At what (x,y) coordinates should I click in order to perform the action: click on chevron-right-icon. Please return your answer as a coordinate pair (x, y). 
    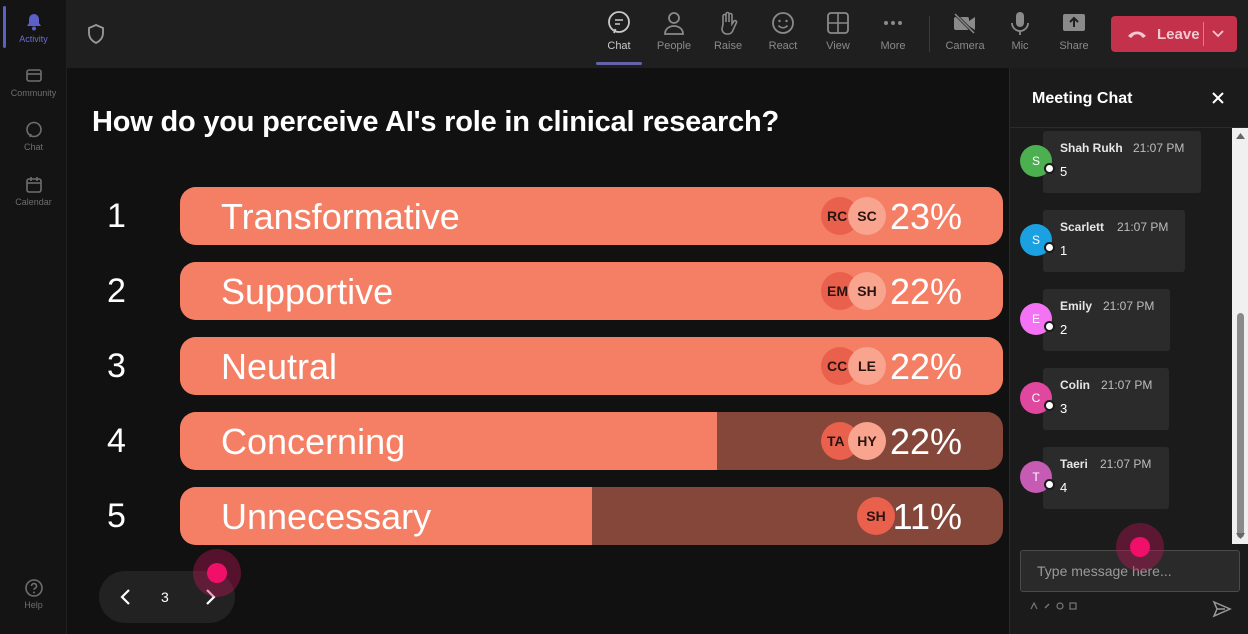
    Looking at the image, I should click on (210, 597).